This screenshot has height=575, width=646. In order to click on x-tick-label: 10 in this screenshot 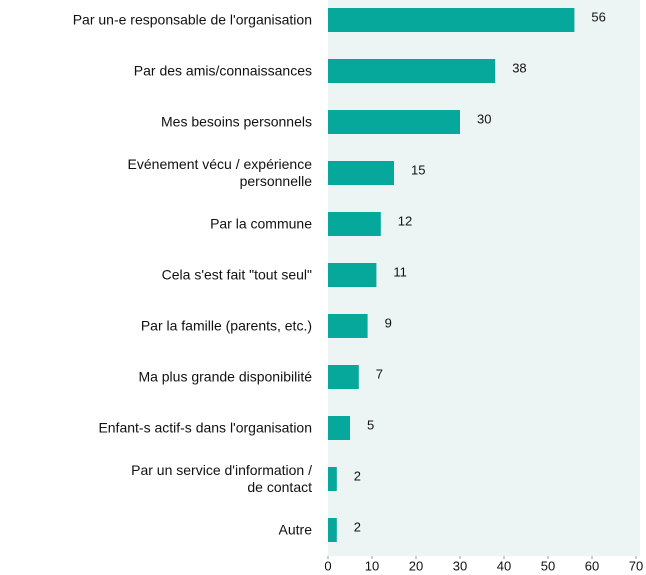, I will do `click(372, 565)`.